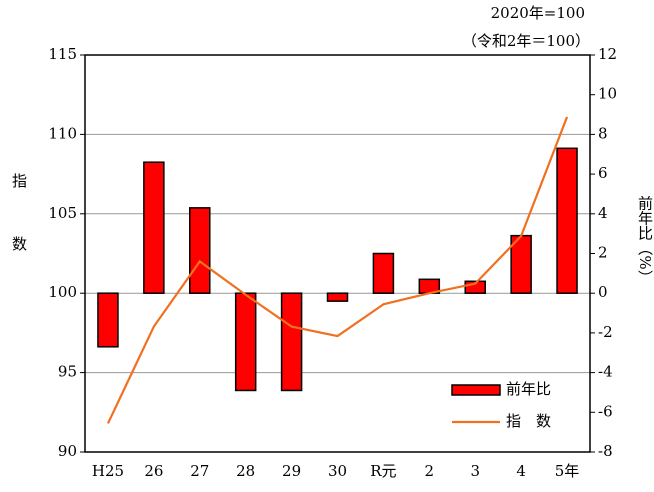  Describe the element at coordinates (67, 451) in the screenshot. I see `y-tick-label: 90` at that location.